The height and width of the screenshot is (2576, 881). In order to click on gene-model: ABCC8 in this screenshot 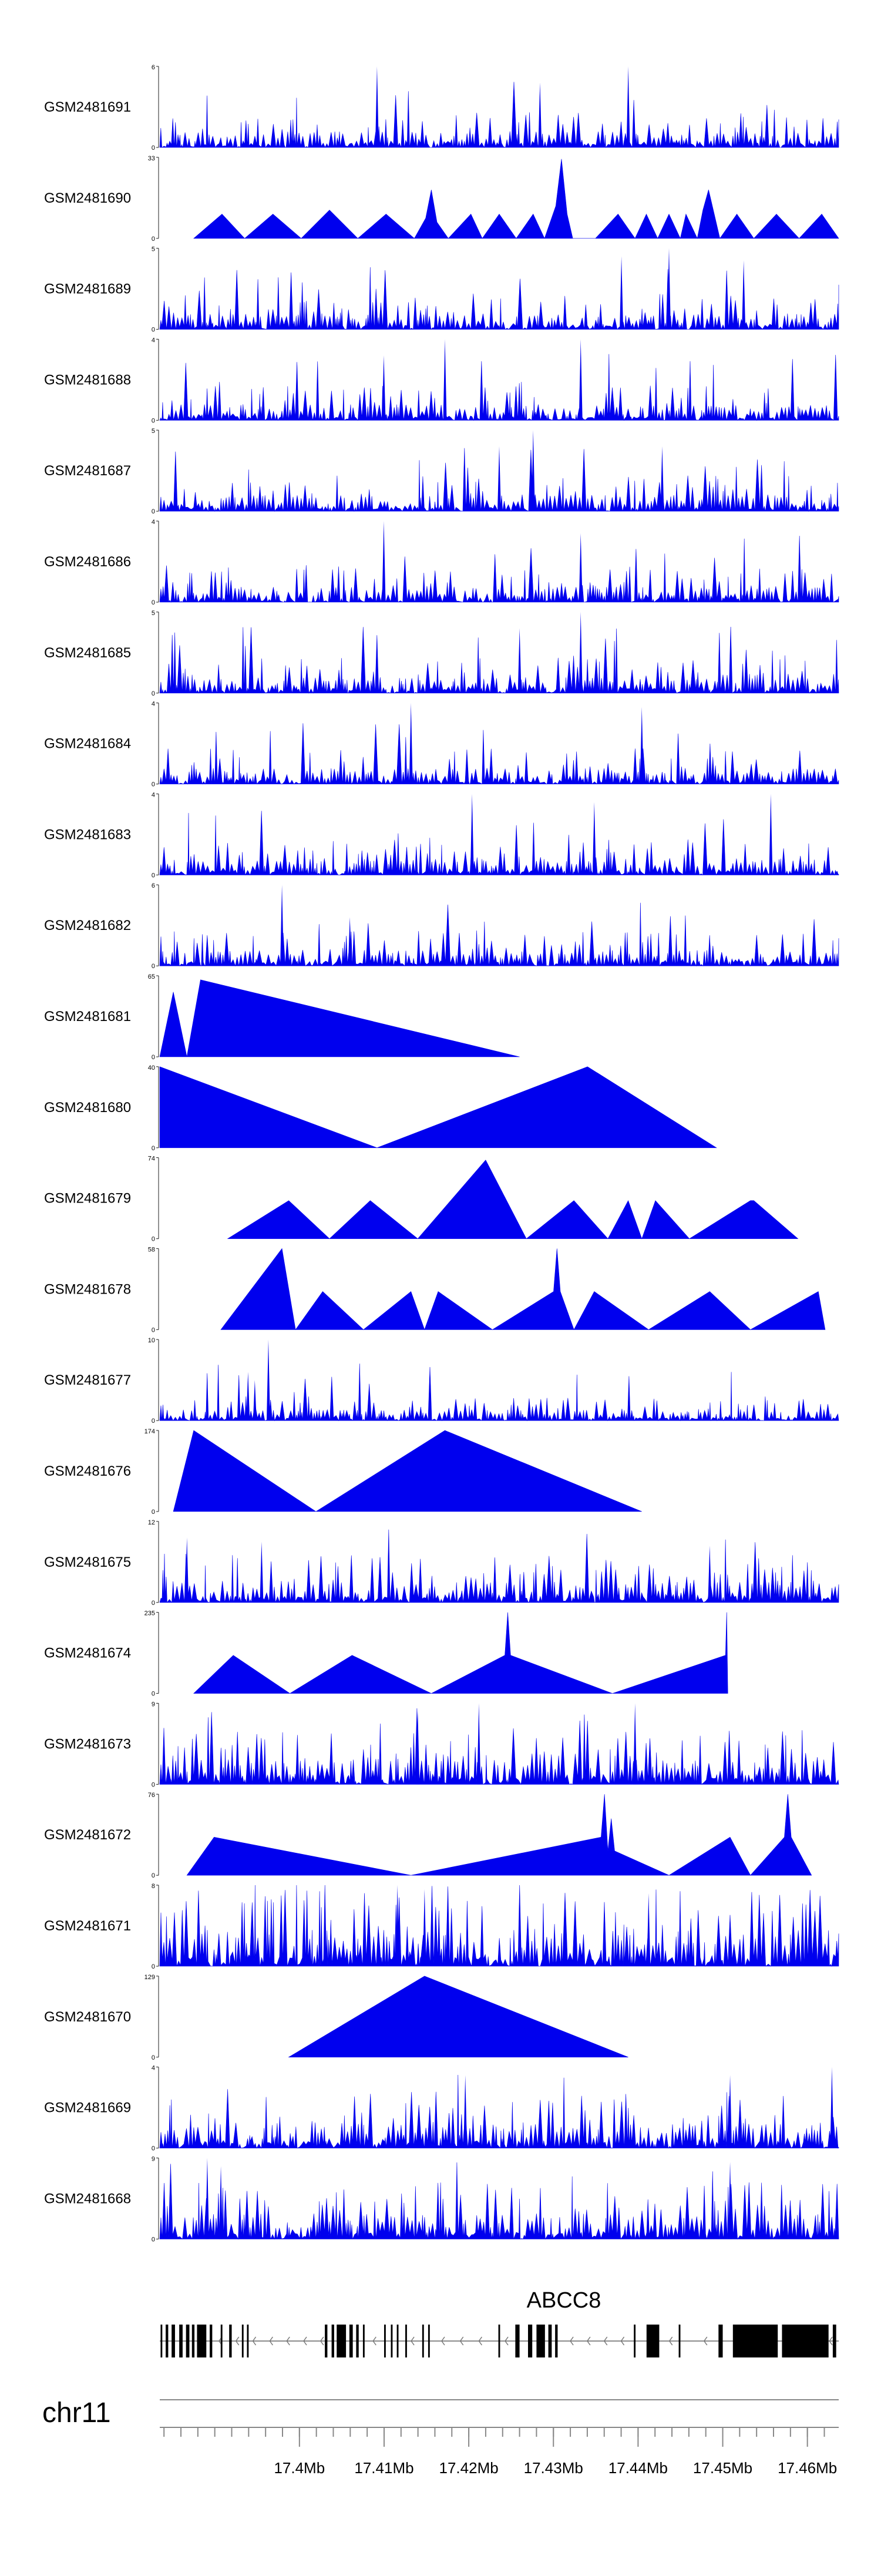, I will do `click(500, 2322)`.